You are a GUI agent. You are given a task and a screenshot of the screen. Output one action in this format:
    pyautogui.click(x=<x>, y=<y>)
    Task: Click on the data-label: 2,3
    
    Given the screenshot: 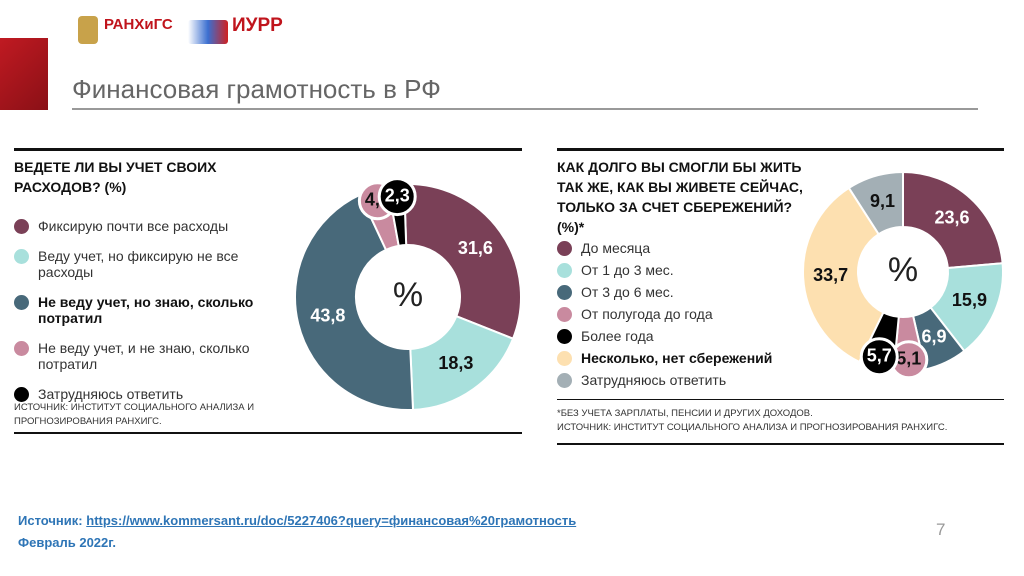 What is the action you would take?
    pyautogui.click(x=397, y=195)
    